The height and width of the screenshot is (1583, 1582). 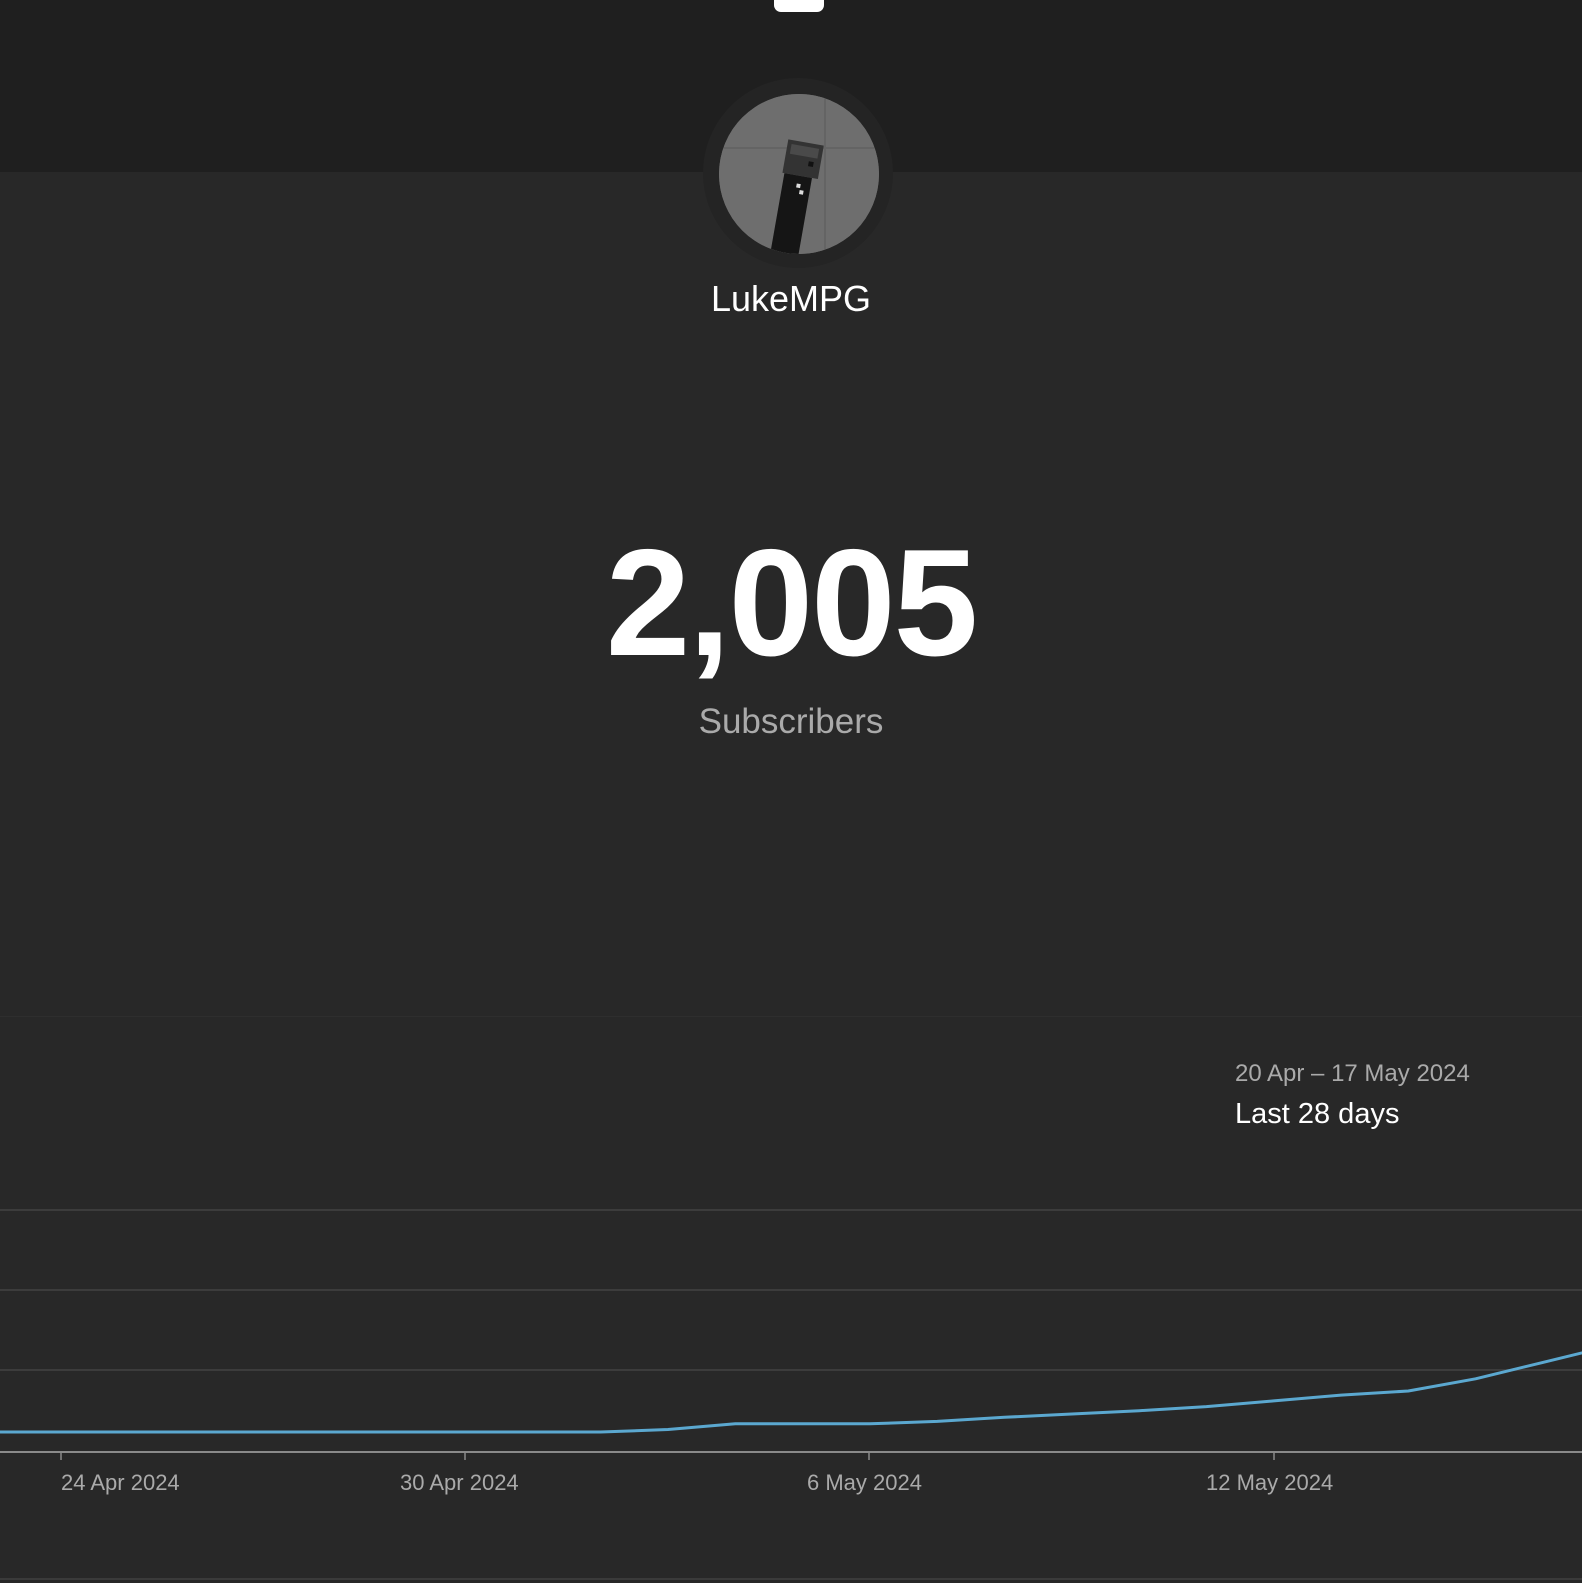 I want to click on avatar, so click(x=799, y=174).